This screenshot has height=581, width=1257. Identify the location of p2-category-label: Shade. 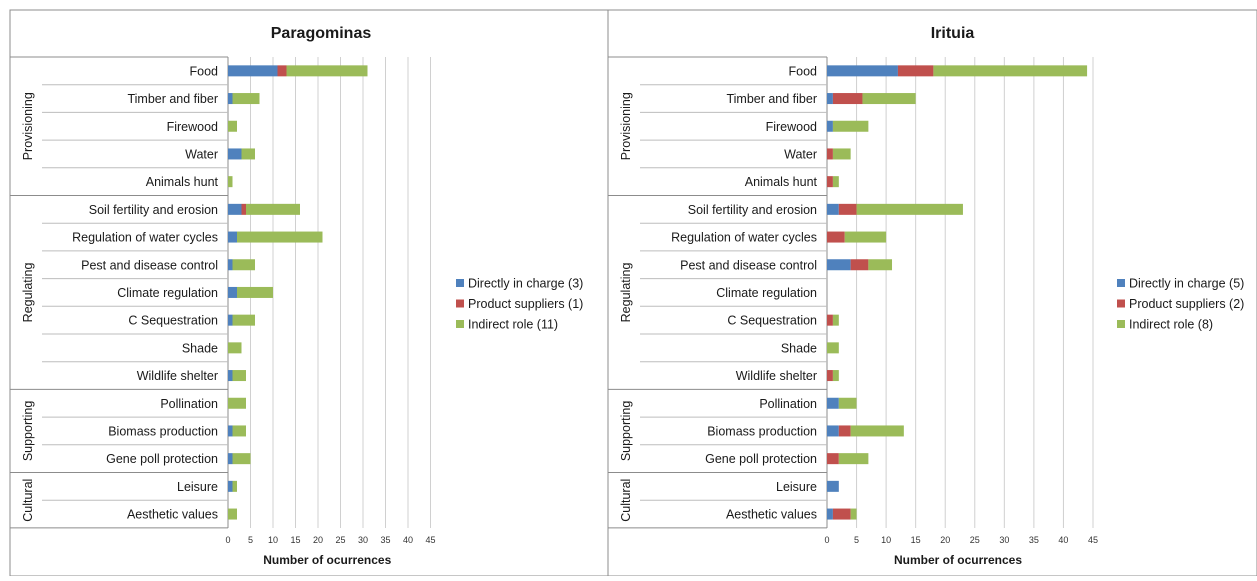
(799, 348).